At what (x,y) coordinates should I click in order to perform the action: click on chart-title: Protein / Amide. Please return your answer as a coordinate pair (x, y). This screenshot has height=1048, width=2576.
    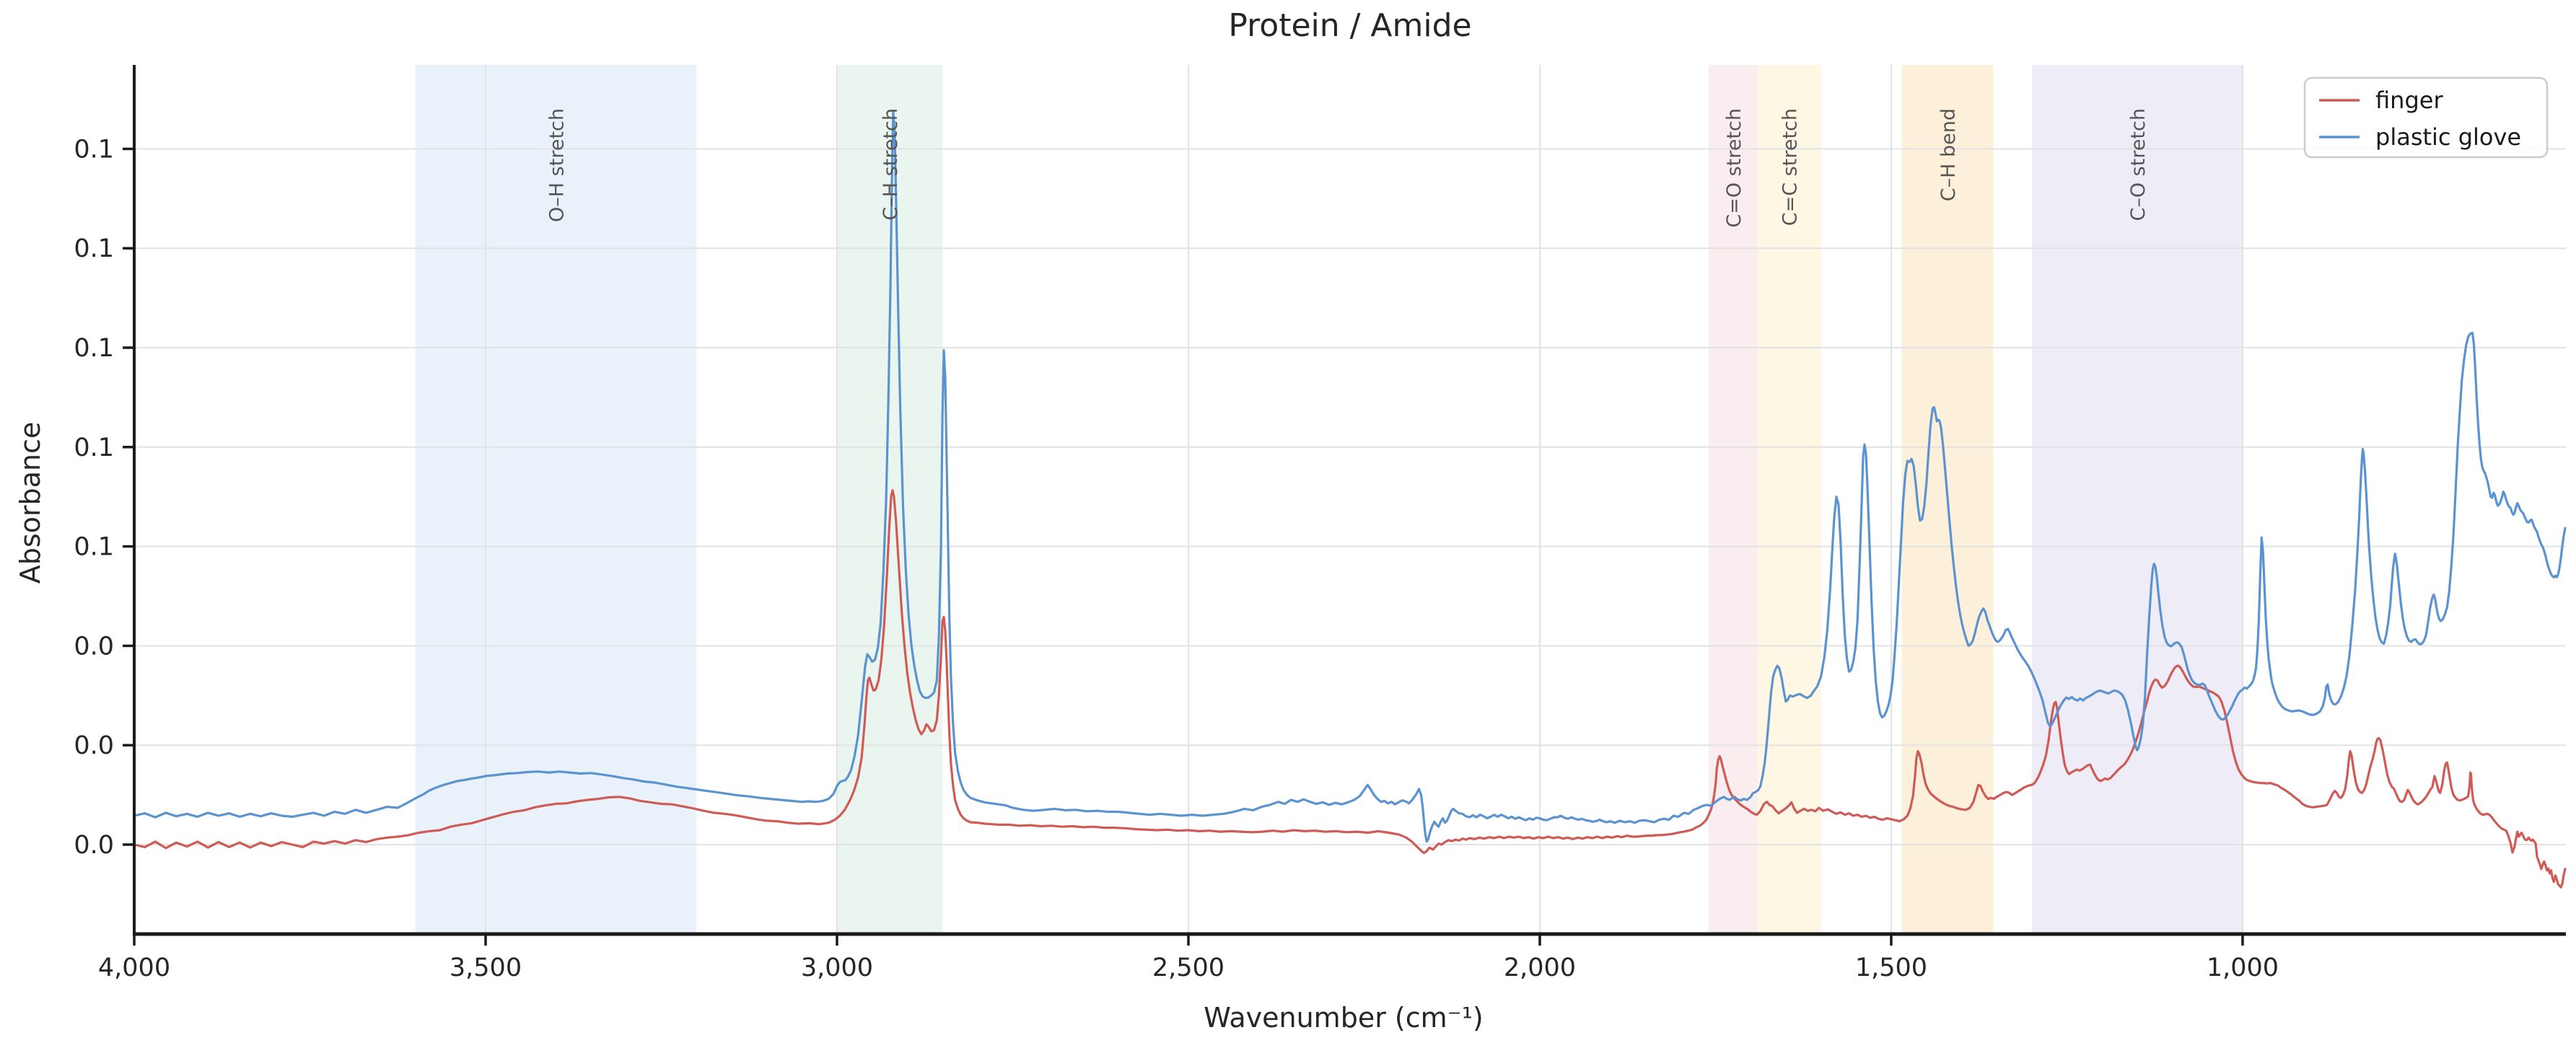
    Looking at the image, I should click on (1349, 26).